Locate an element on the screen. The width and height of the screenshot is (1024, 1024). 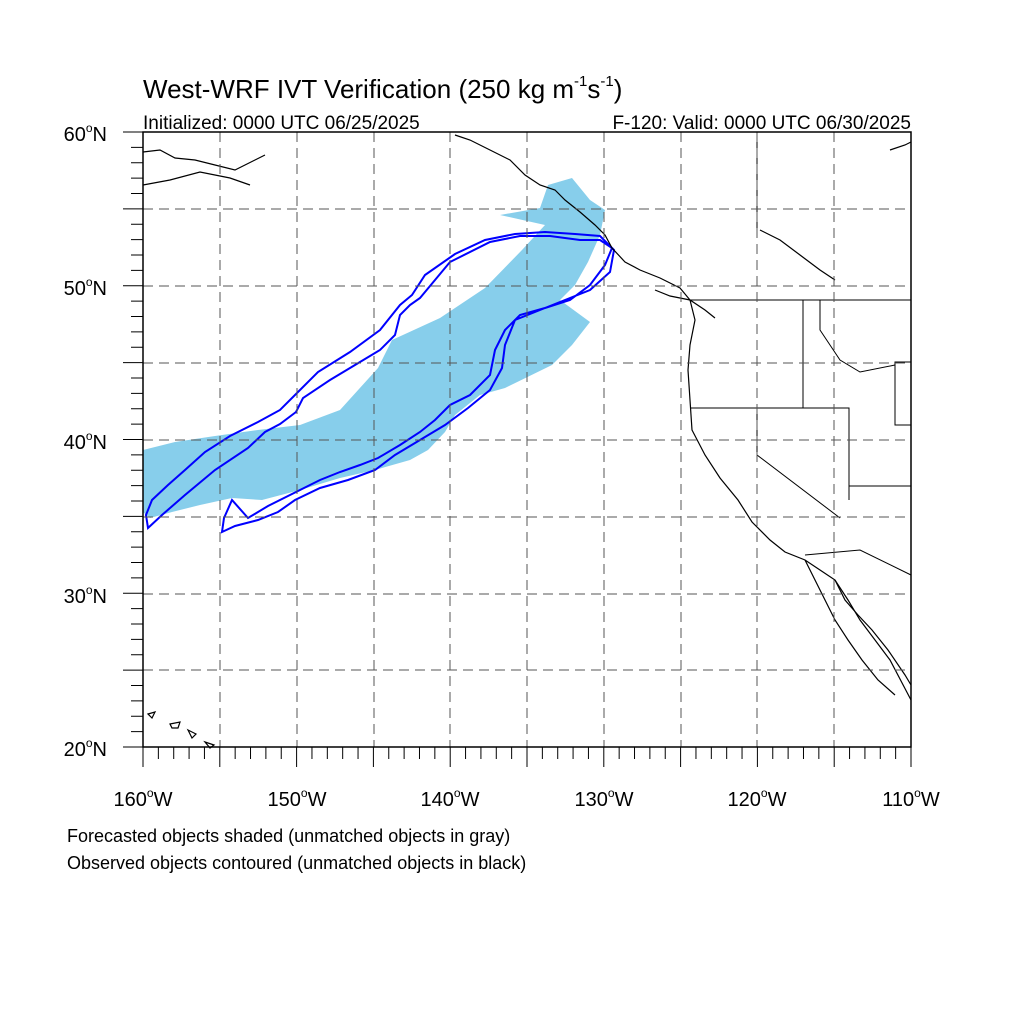
init-time-label: Initialized: 0000 UTC 06/25/2025 is located at coordinates (281, 123).